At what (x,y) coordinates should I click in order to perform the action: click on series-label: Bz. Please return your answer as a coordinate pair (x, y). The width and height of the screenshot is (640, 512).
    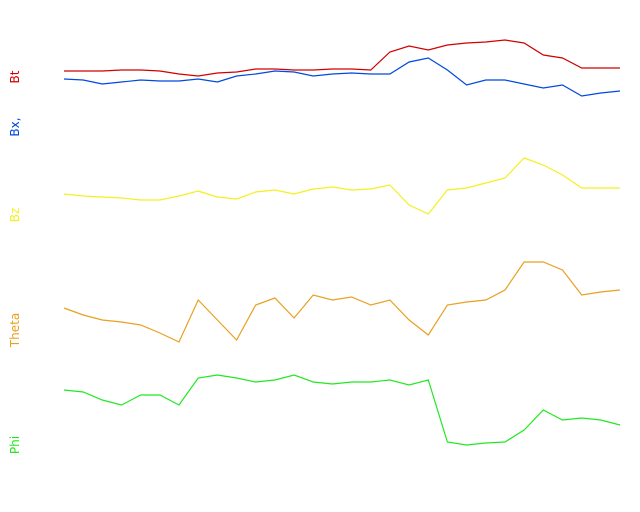
    Looking at the image, I should click on (15, 215).